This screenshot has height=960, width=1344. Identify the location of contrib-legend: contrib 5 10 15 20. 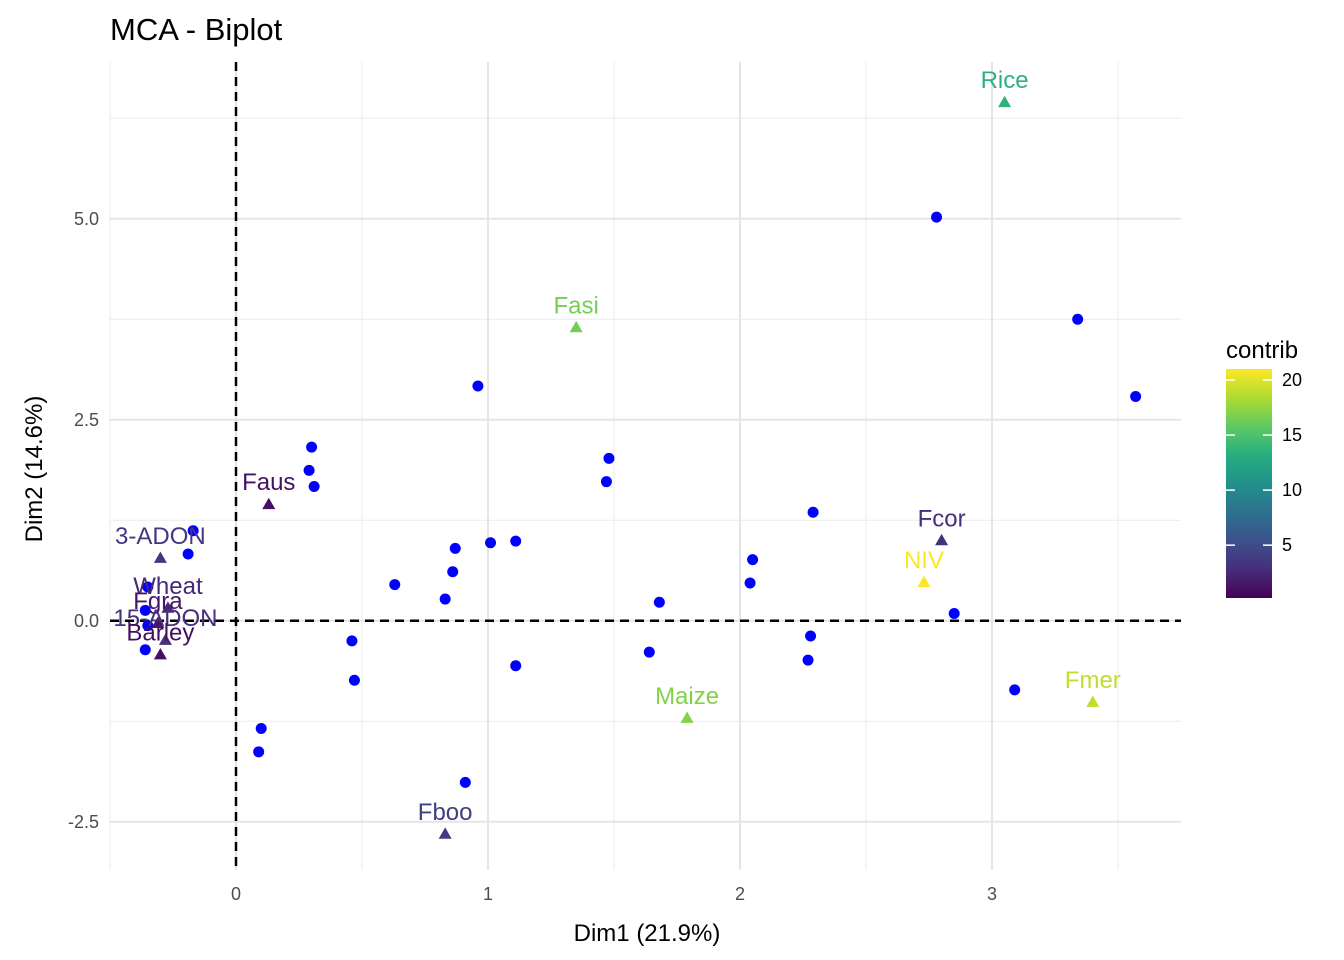
(1264, 467).